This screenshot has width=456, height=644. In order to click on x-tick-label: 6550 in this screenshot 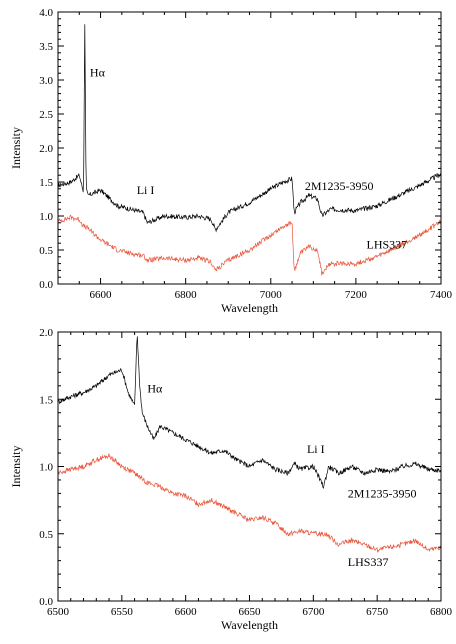, I will do `click(122, 612)`.